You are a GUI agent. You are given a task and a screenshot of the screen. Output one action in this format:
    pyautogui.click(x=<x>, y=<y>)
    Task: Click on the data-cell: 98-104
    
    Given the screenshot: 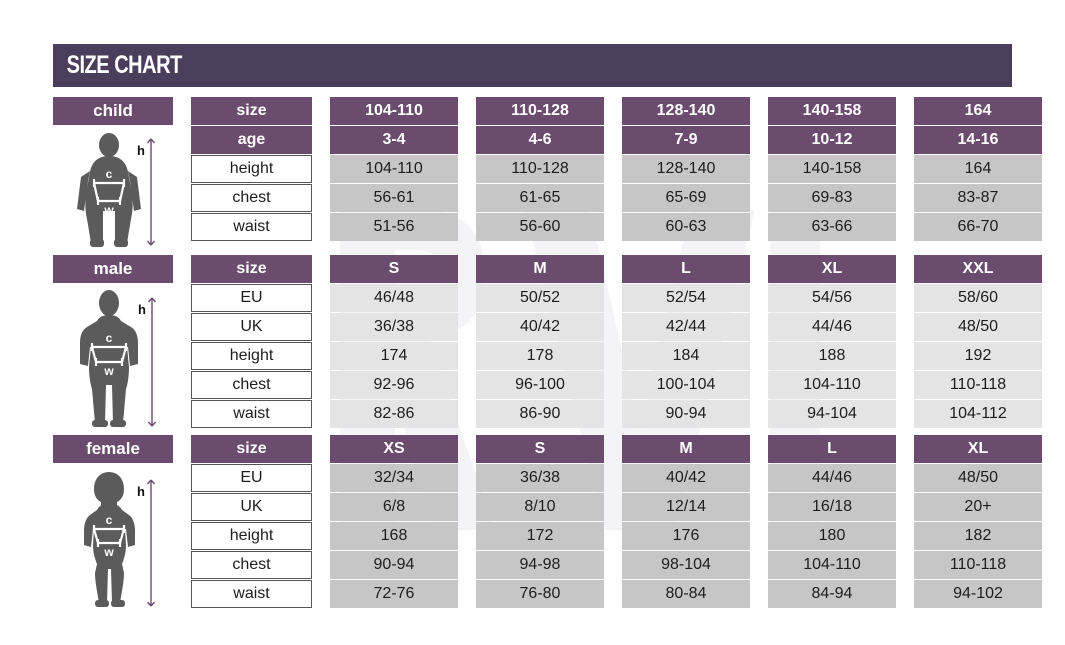 What is the action you would take?
    pyautogui.click(x=686, y=565)
    